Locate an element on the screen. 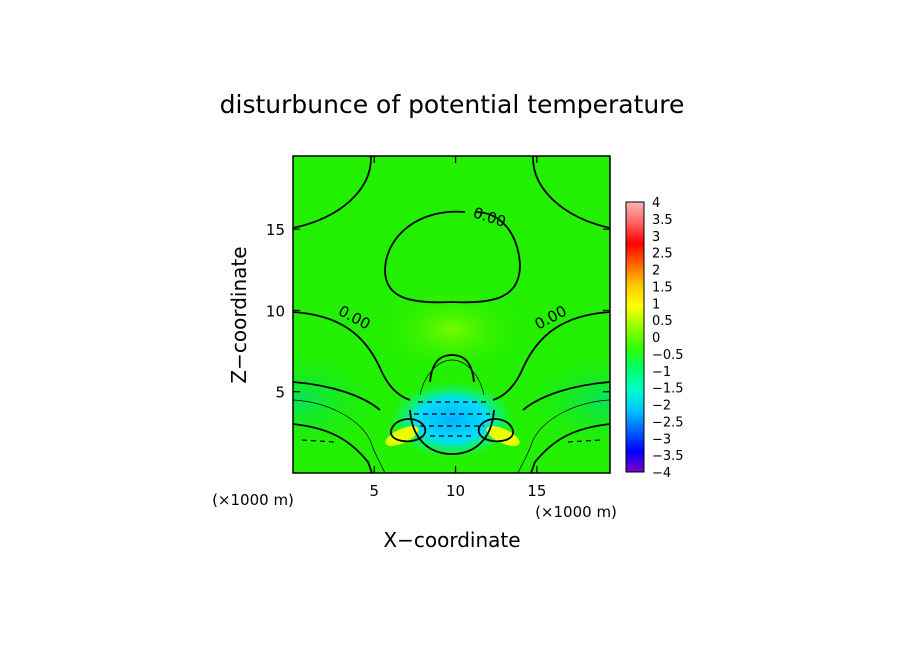 The width and height of the screenshot is (904, 654). colorbar-tick-label: 4 is located at coordinates (656, 203).